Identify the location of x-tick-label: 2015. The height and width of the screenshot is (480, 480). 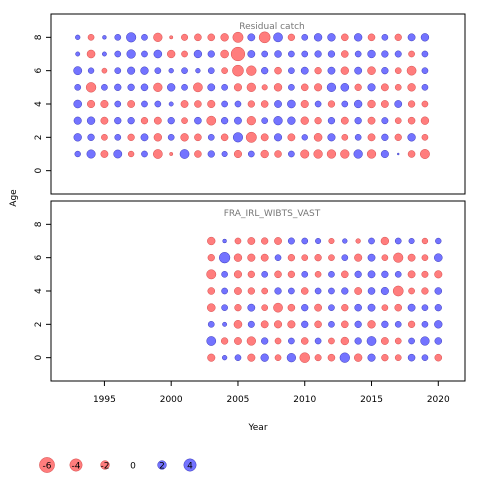
(371, 400).